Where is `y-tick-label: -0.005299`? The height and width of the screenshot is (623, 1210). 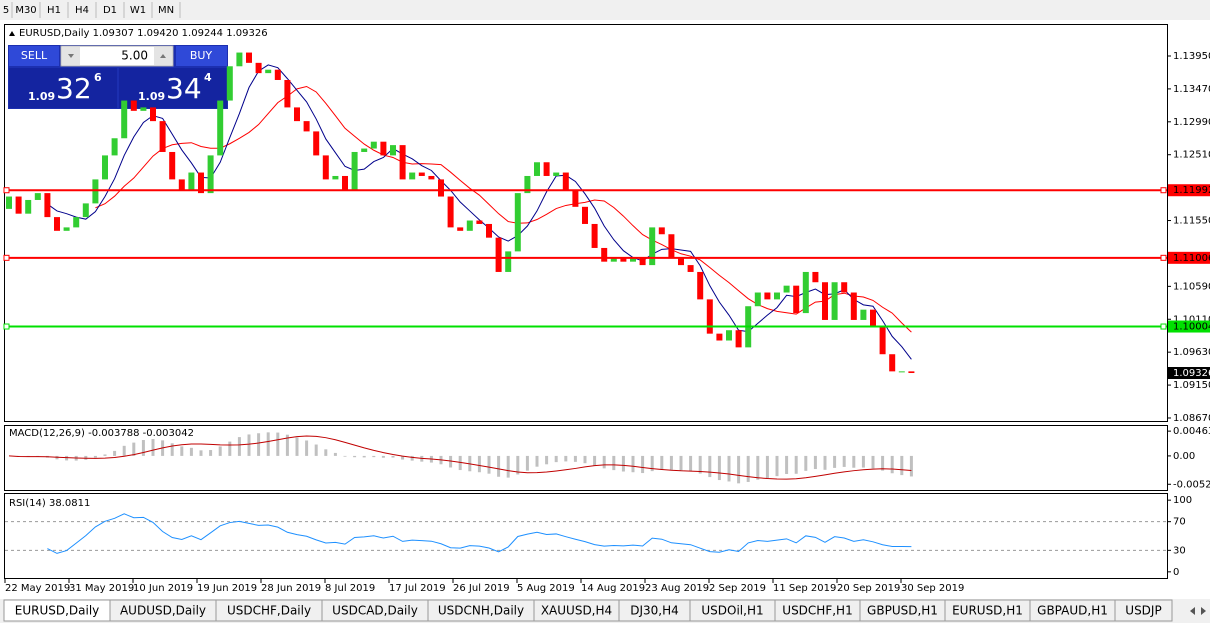
y-tick-label: -0.005299 is located at coordinates (1191, 484).